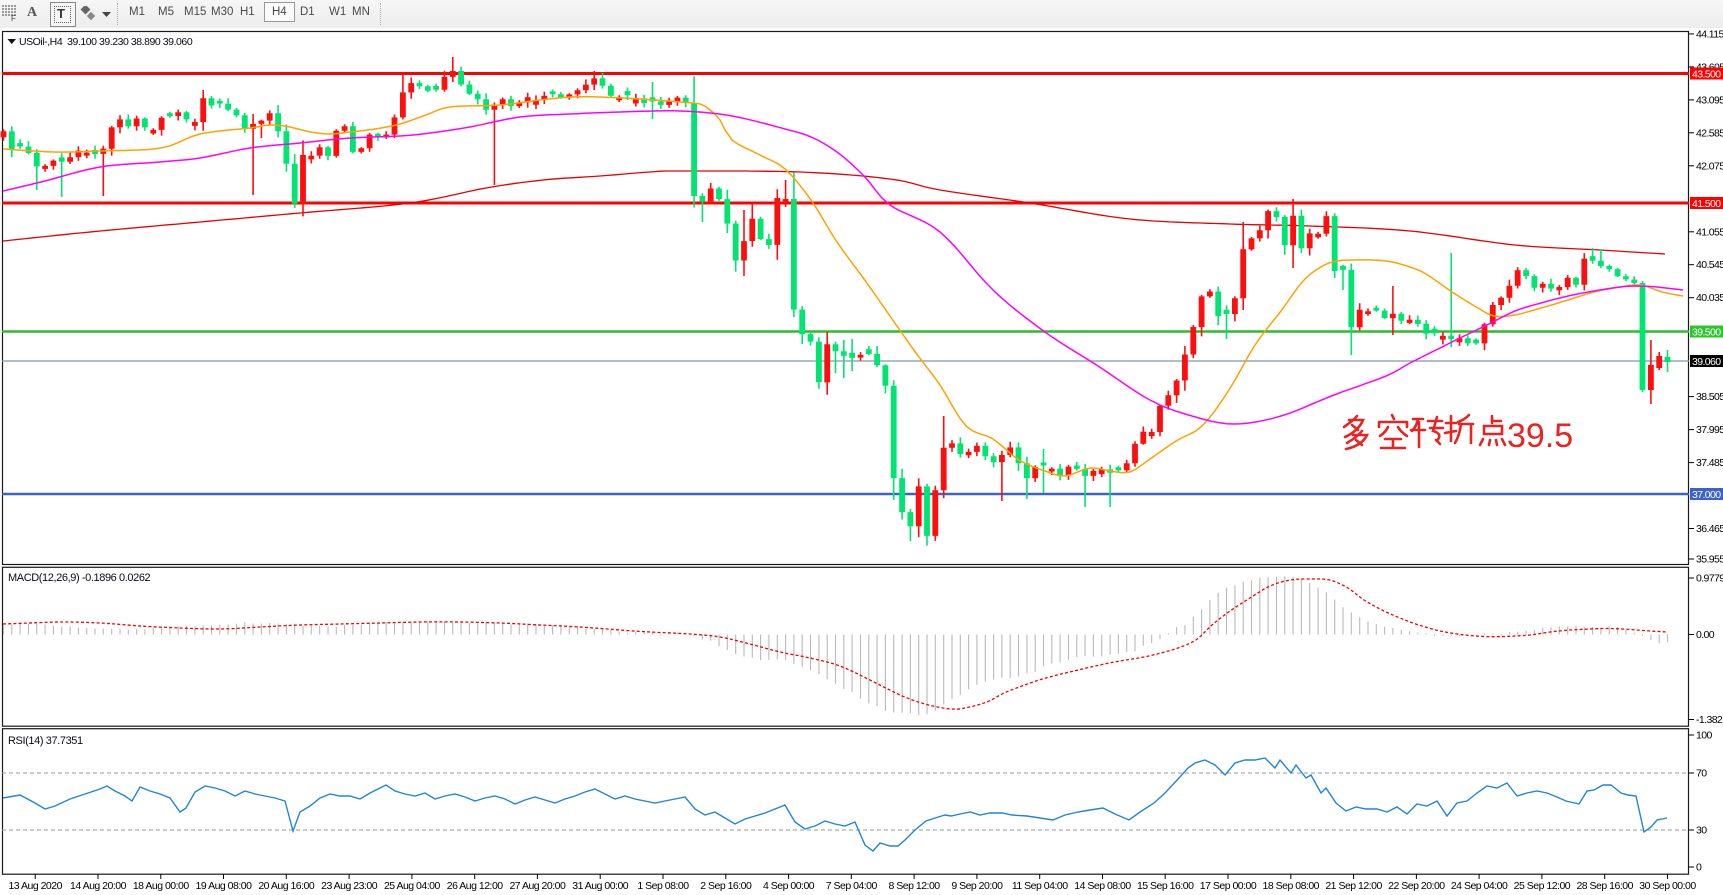 The height and width of the screenshot is (895, 1723). Describe the element at coordinates (98, 886) in the screenshot. I see `svg-text: 14 Aug 20:00` at that location.